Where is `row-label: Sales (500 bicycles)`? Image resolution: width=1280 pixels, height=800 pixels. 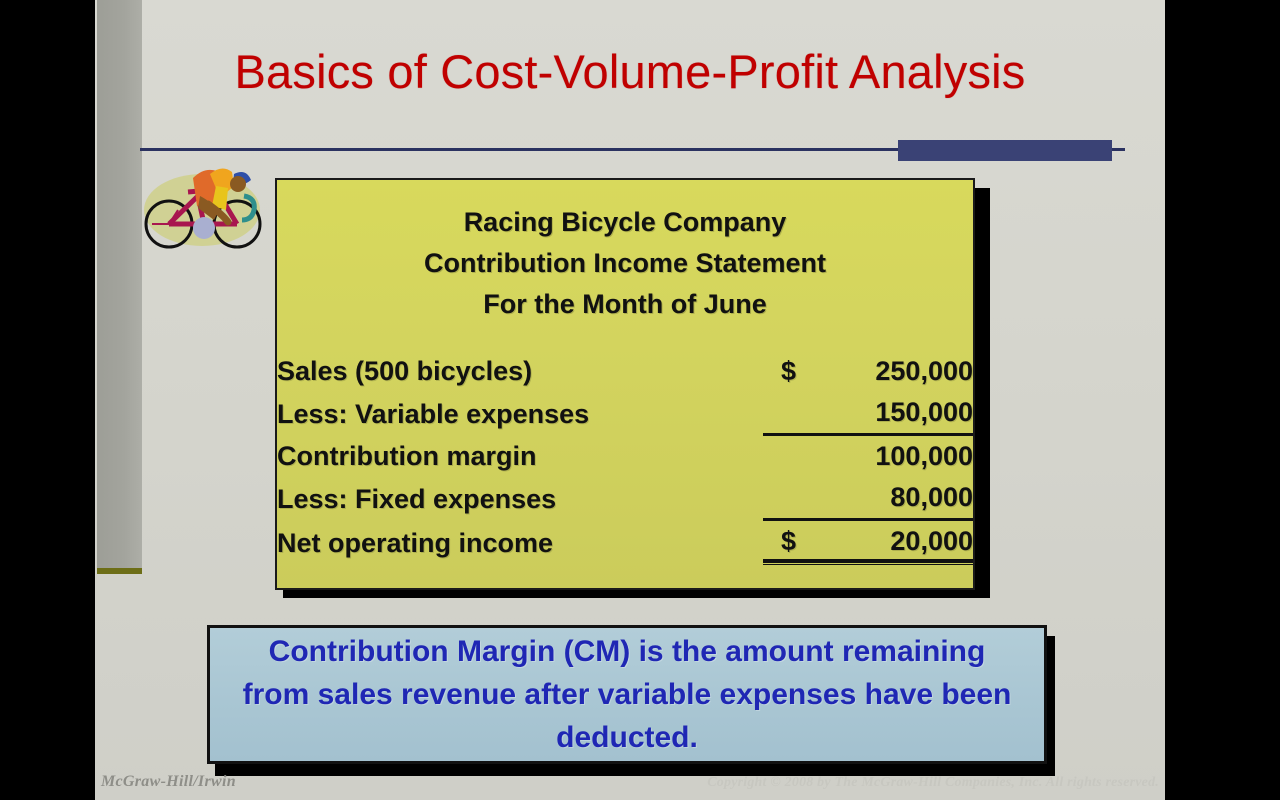
row-label: Sales (500 bicycles) is located at coordinates (405, 371).